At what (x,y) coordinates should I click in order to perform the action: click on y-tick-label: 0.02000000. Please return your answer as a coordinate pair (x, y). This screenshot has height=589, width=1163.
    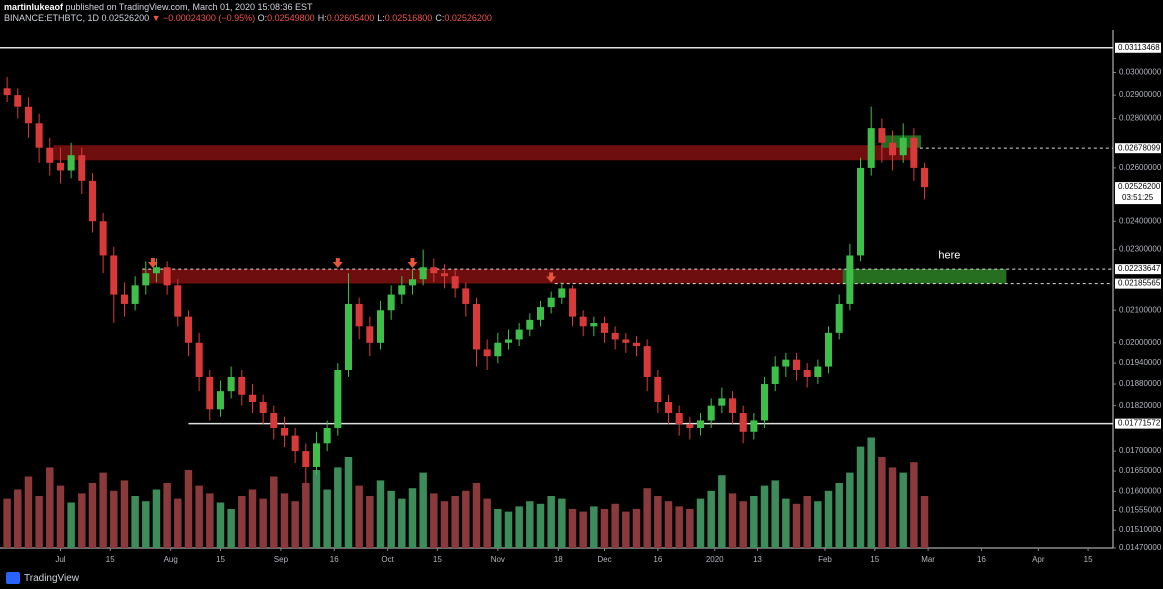
    Looking at the image, I should click on (1140, 342).